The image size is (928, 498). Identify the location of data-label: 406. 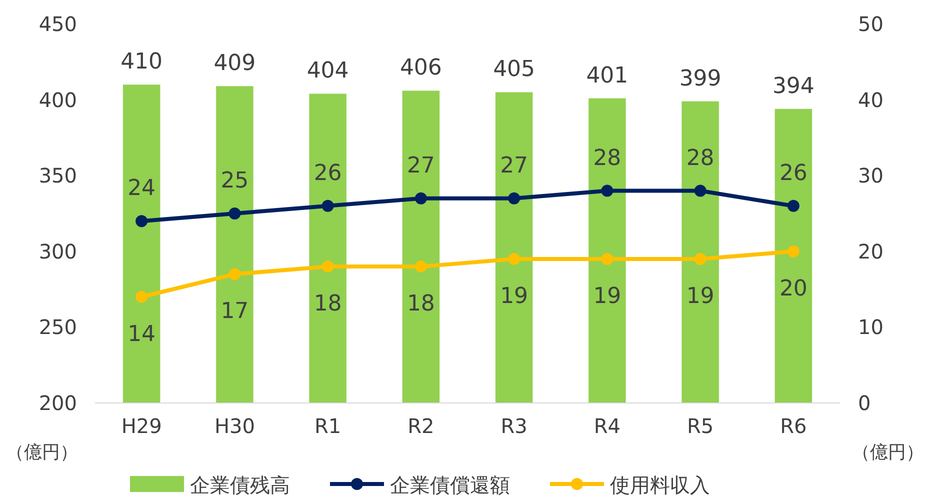
(421, 68).